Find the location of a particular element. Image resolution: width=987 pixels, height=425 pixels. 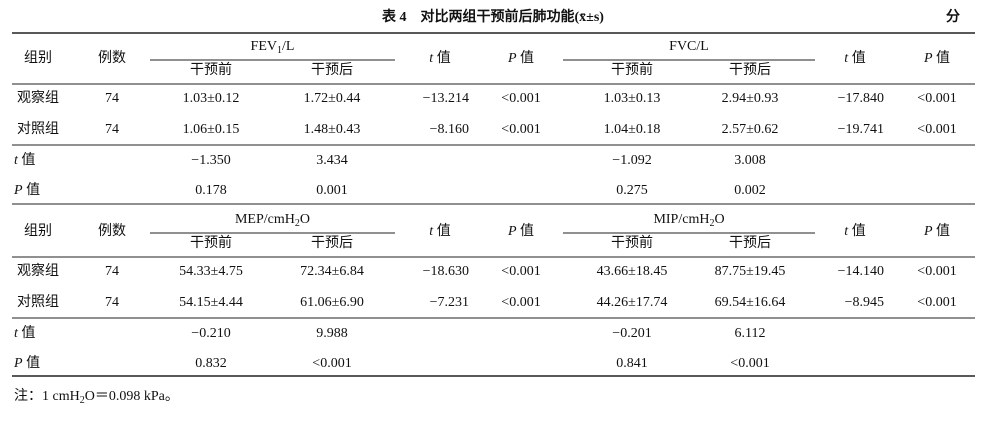

cell: 69.54±16.64 is located at coordinates (750, 302).